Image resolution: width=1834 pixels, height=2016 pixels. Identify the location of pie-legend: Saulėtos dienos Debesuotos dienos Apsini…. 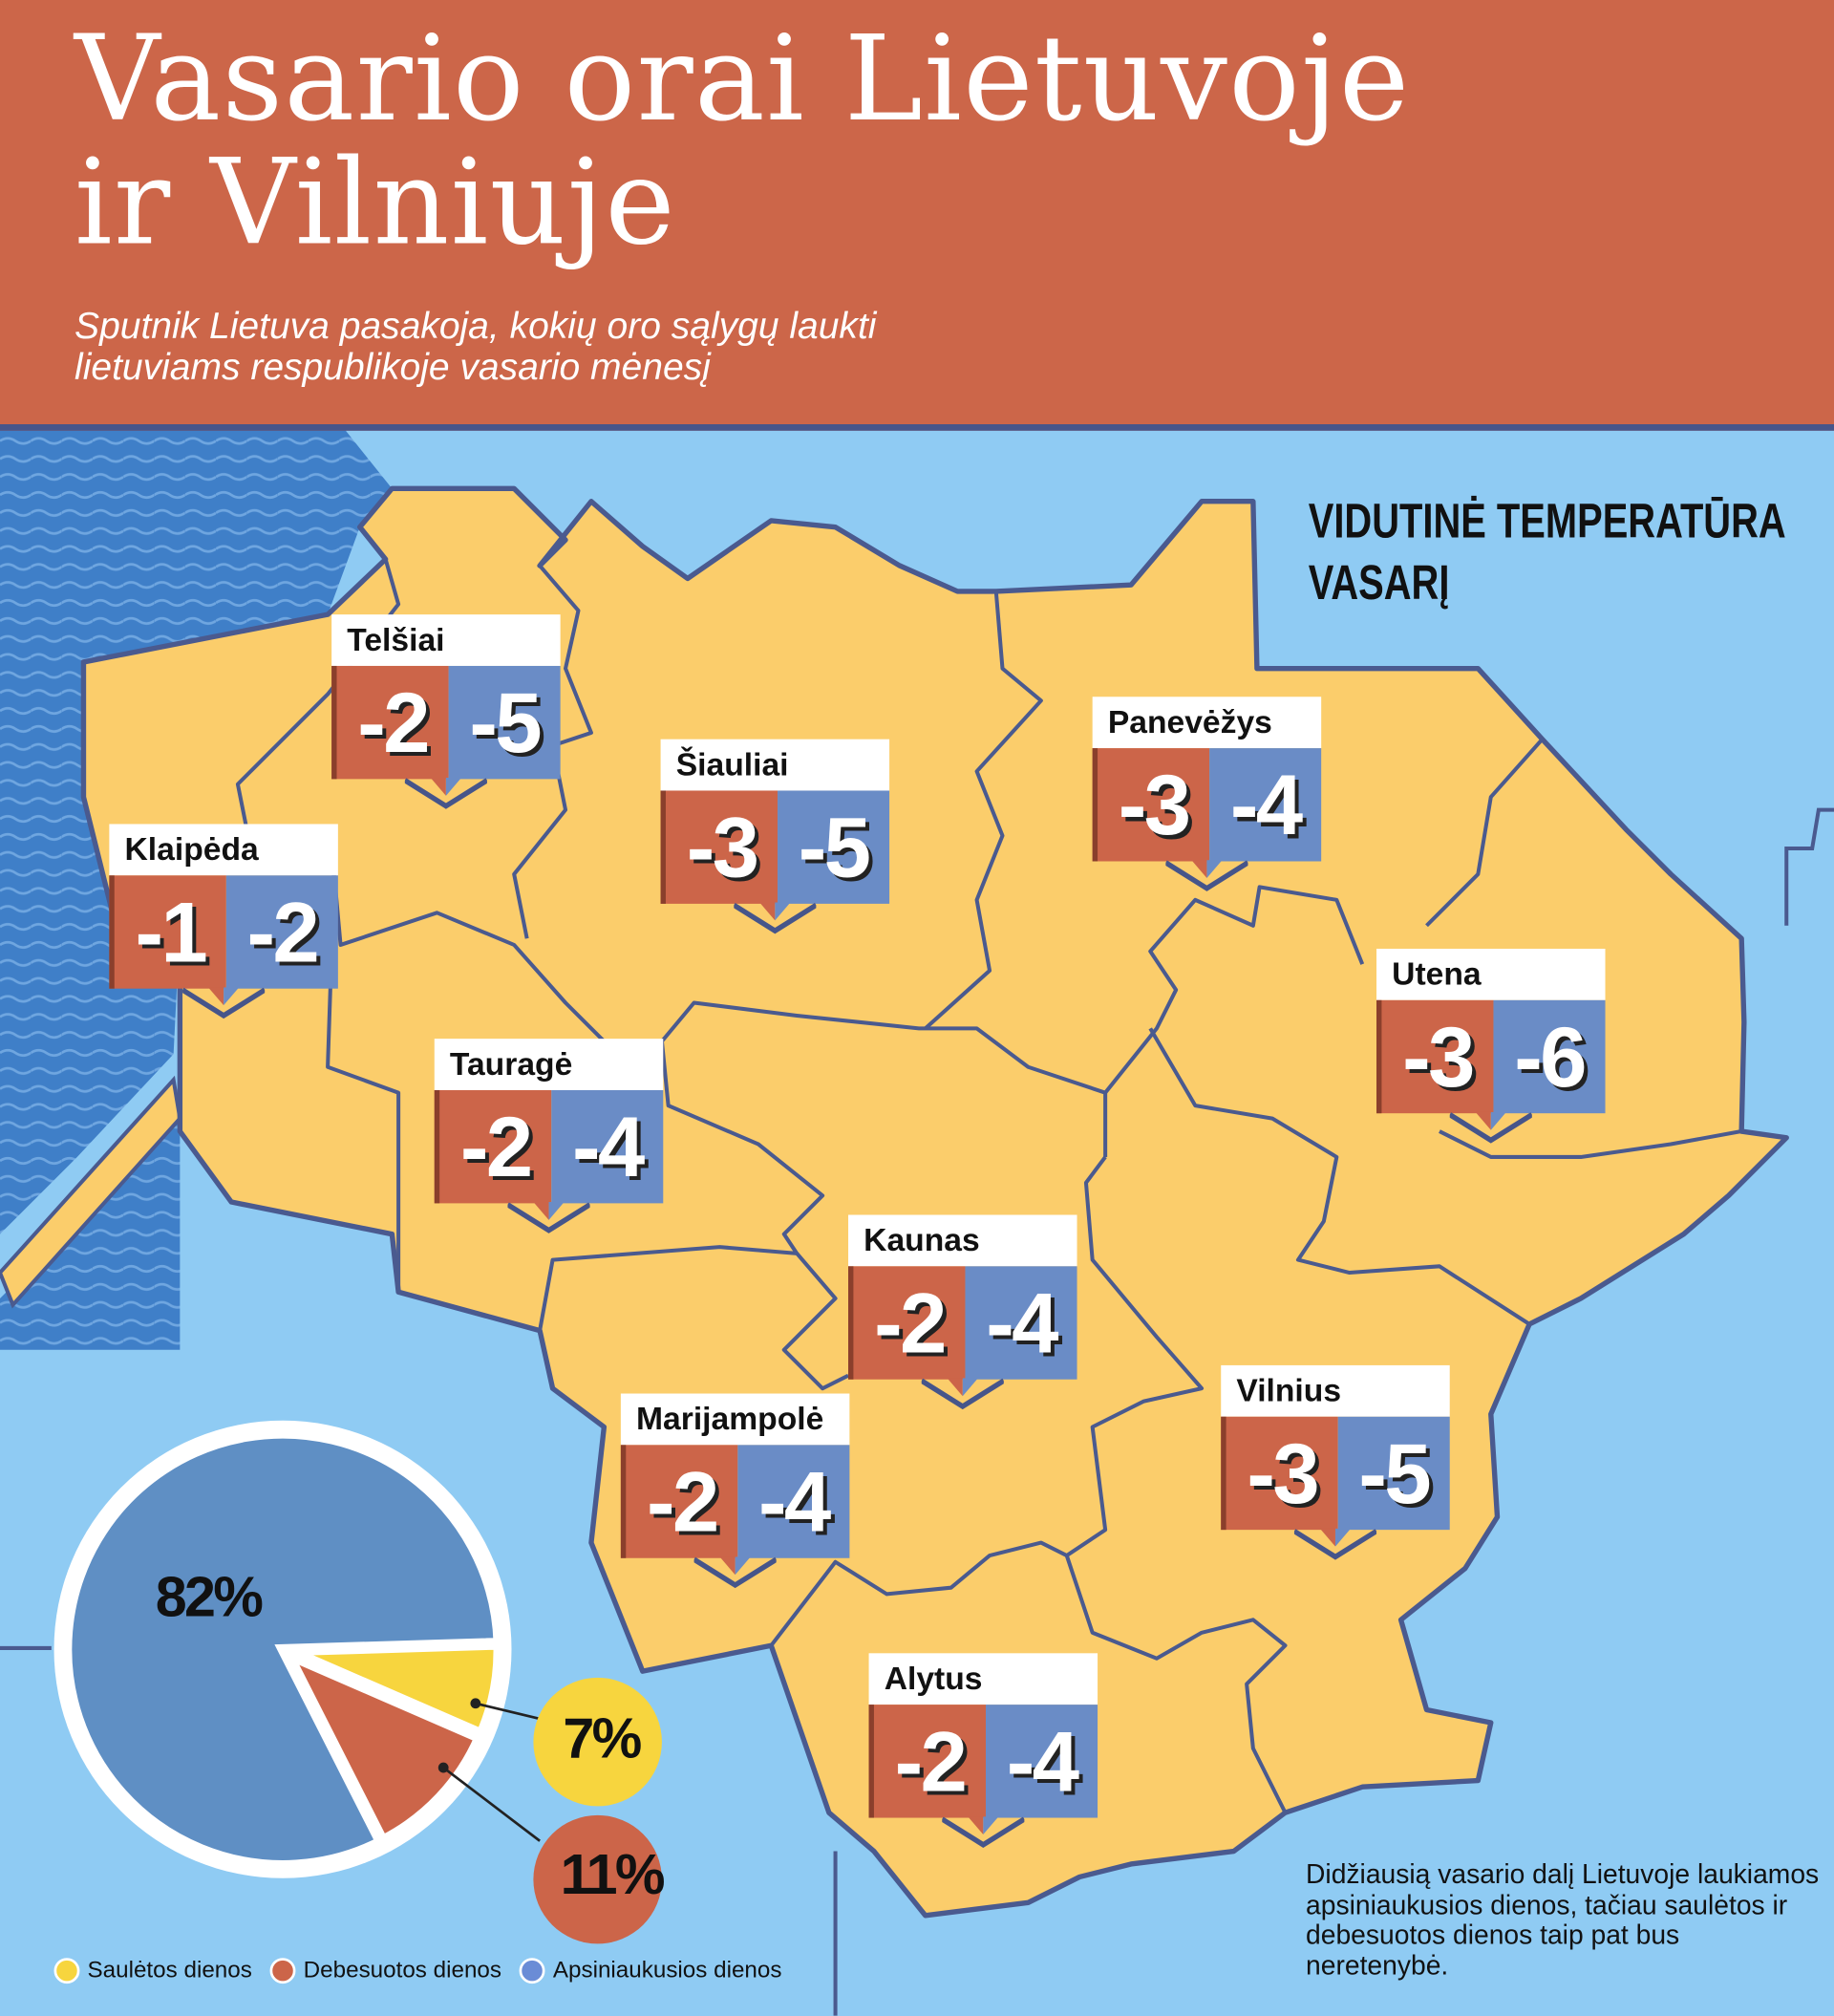
(417, 1970).